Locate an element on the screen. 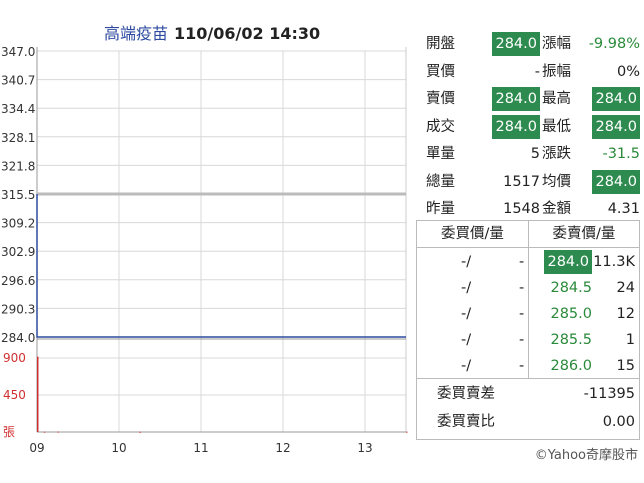 This screenshot has width=644, height=483. y-tick-label: 315.5 is located at coordinates (18, 195).